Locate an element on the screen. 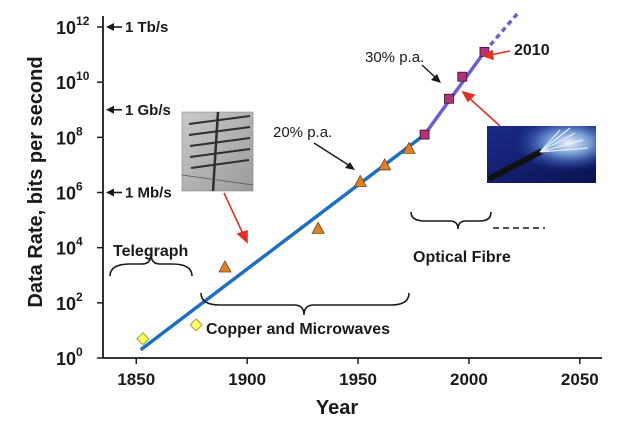 This screenshot has height=421, width=640. rate-label: 1 Gb/s is located at coordinates (148, 110).